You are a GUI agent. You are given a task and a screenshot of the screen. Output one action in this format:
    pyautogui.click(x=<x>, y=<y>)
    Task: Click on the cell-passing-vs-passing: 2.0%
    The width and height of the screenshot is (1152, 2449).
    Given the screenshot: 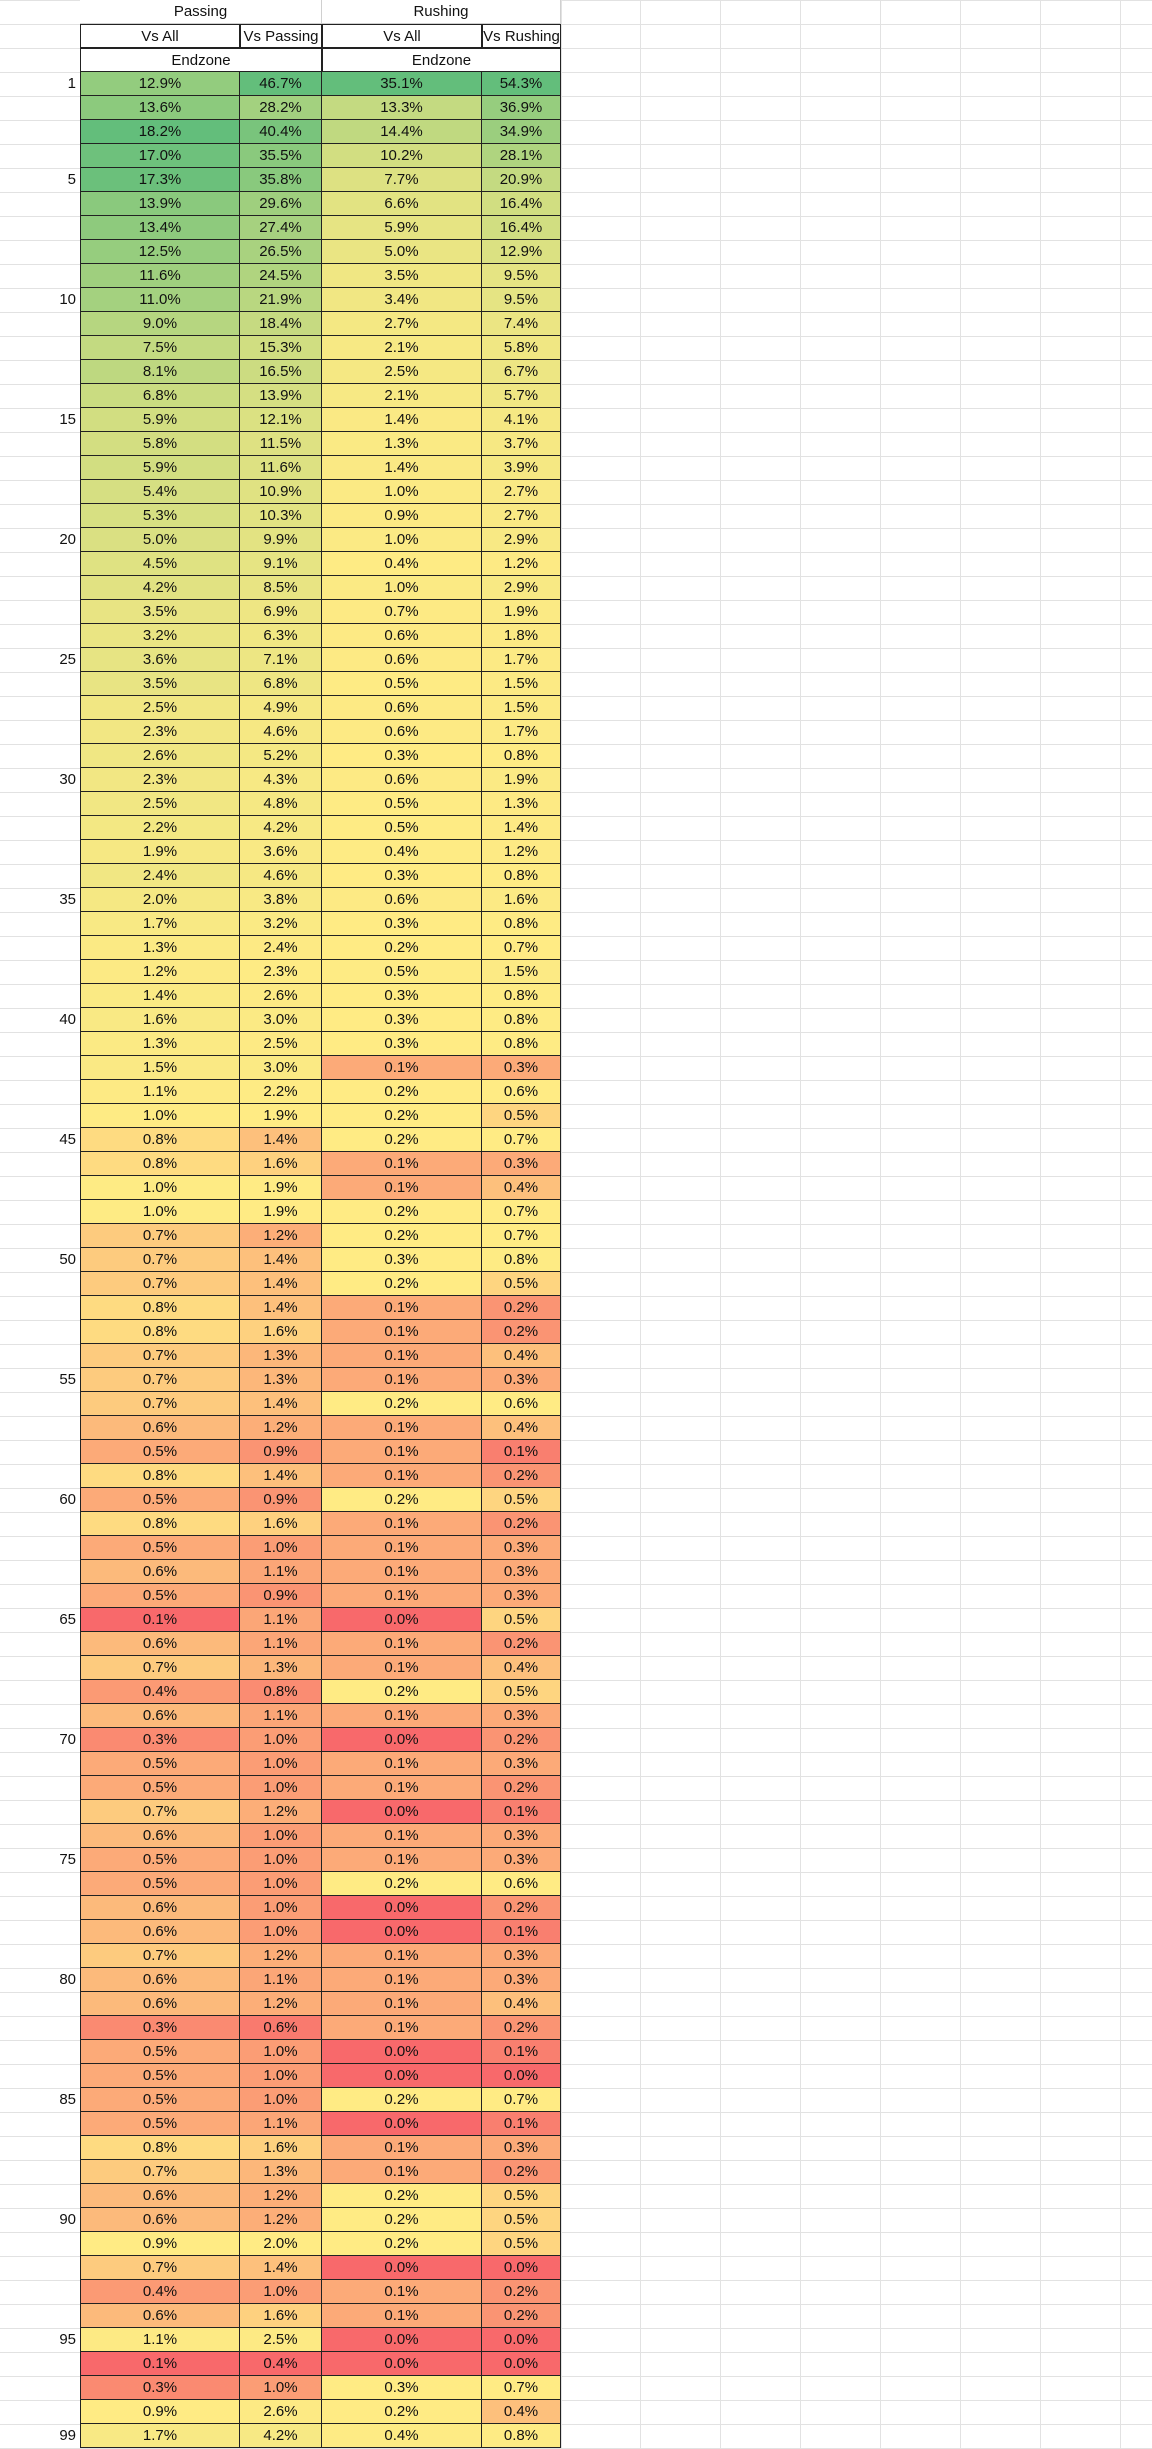 What is the action you would take?
    pyautogui.click(x=281, y=2244)
    